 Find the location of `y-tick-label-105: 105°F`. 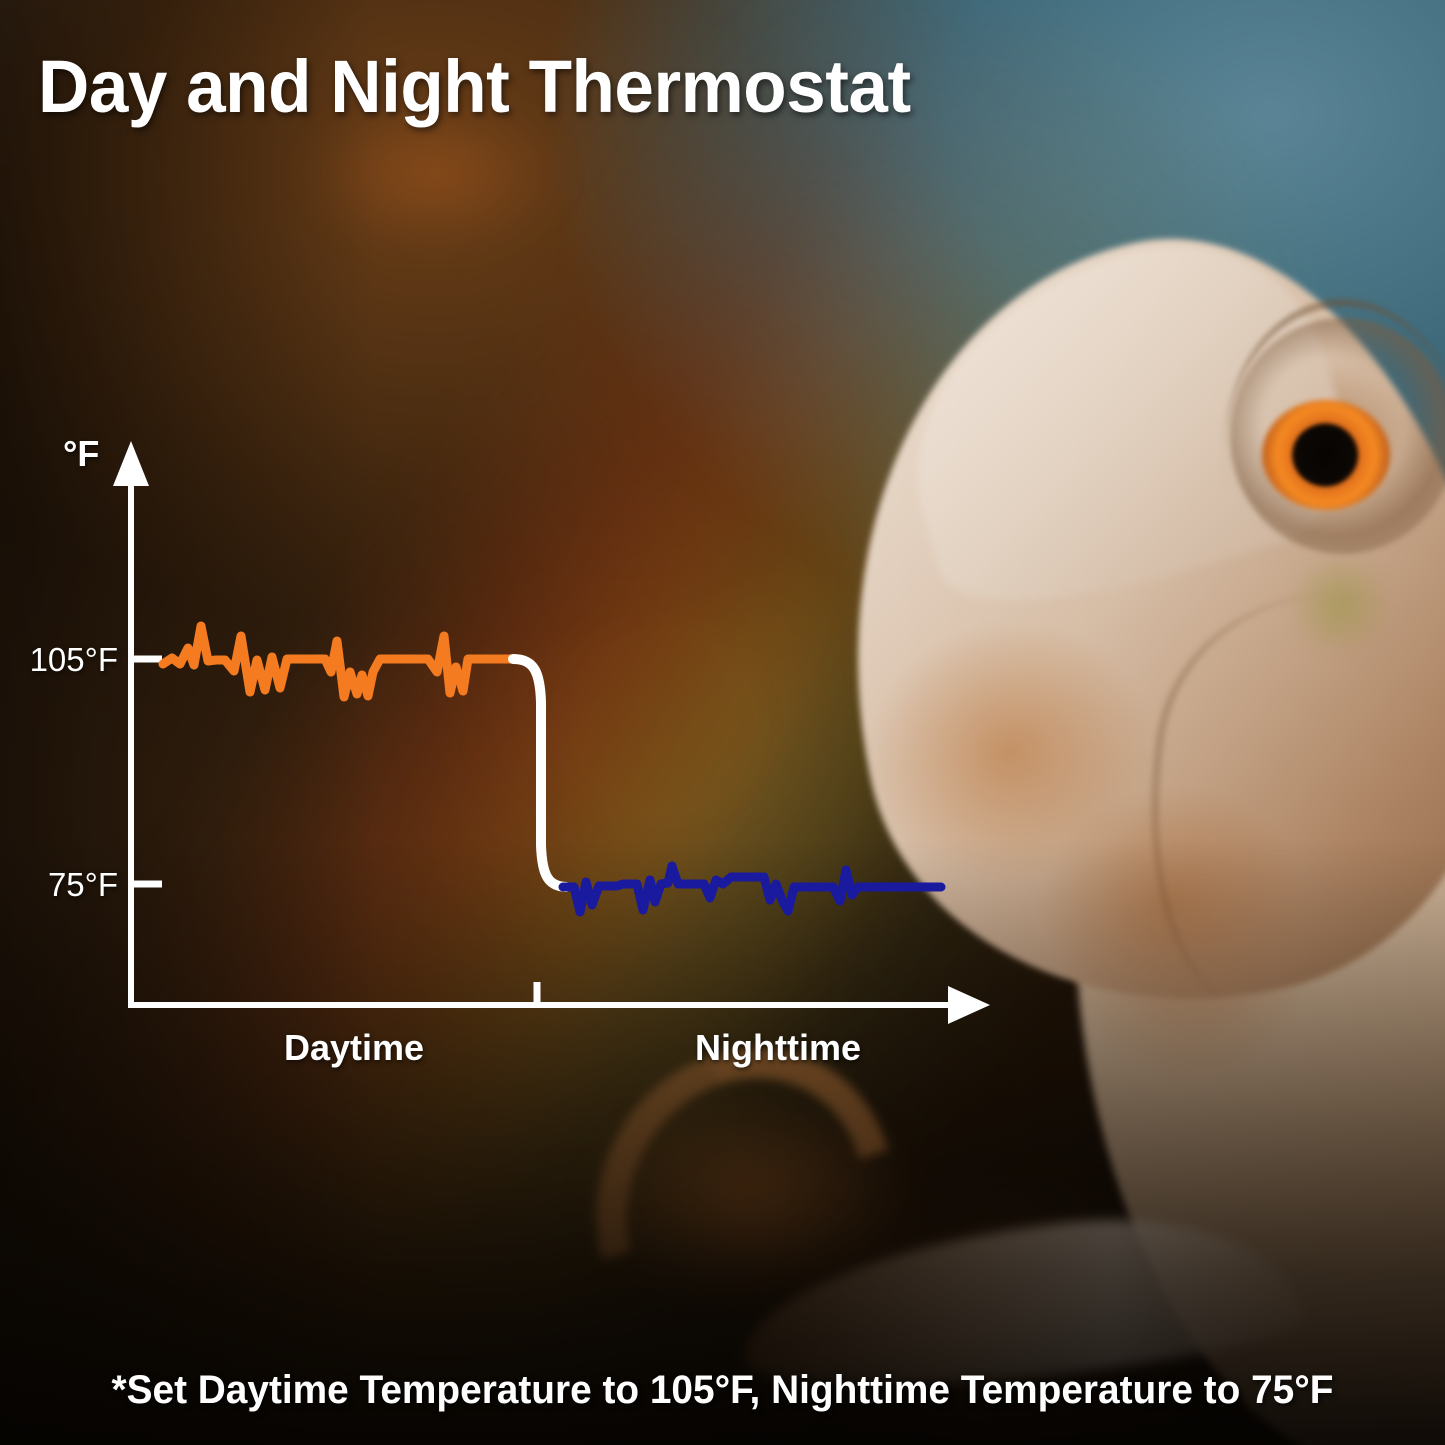

y-tick-label-105: 105°F is located at coordinates (73, 659).